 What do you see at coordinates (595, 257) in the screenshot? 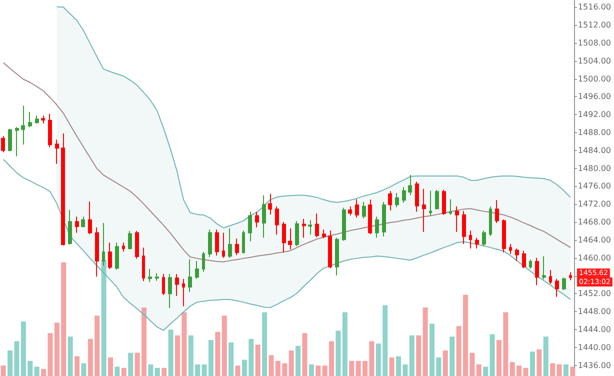
I see `y-tick-label: 1460.00` at bounding box center [595, 257].